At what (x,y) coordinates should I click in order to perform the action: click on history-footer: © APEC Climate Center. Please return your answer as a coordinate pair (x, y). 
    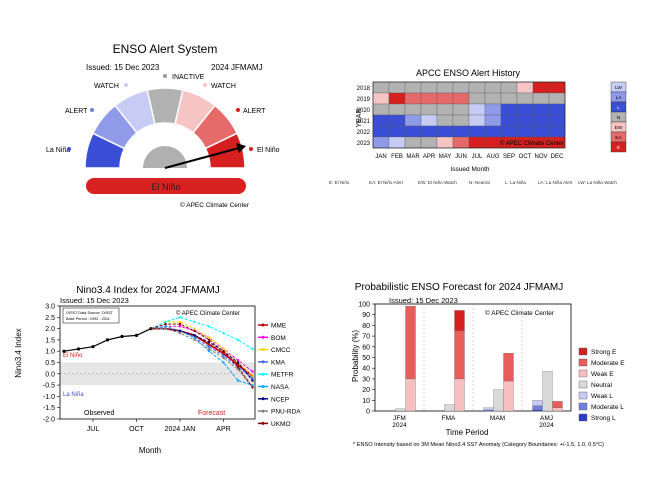
    Looking at the image, I should click on (532, 143).